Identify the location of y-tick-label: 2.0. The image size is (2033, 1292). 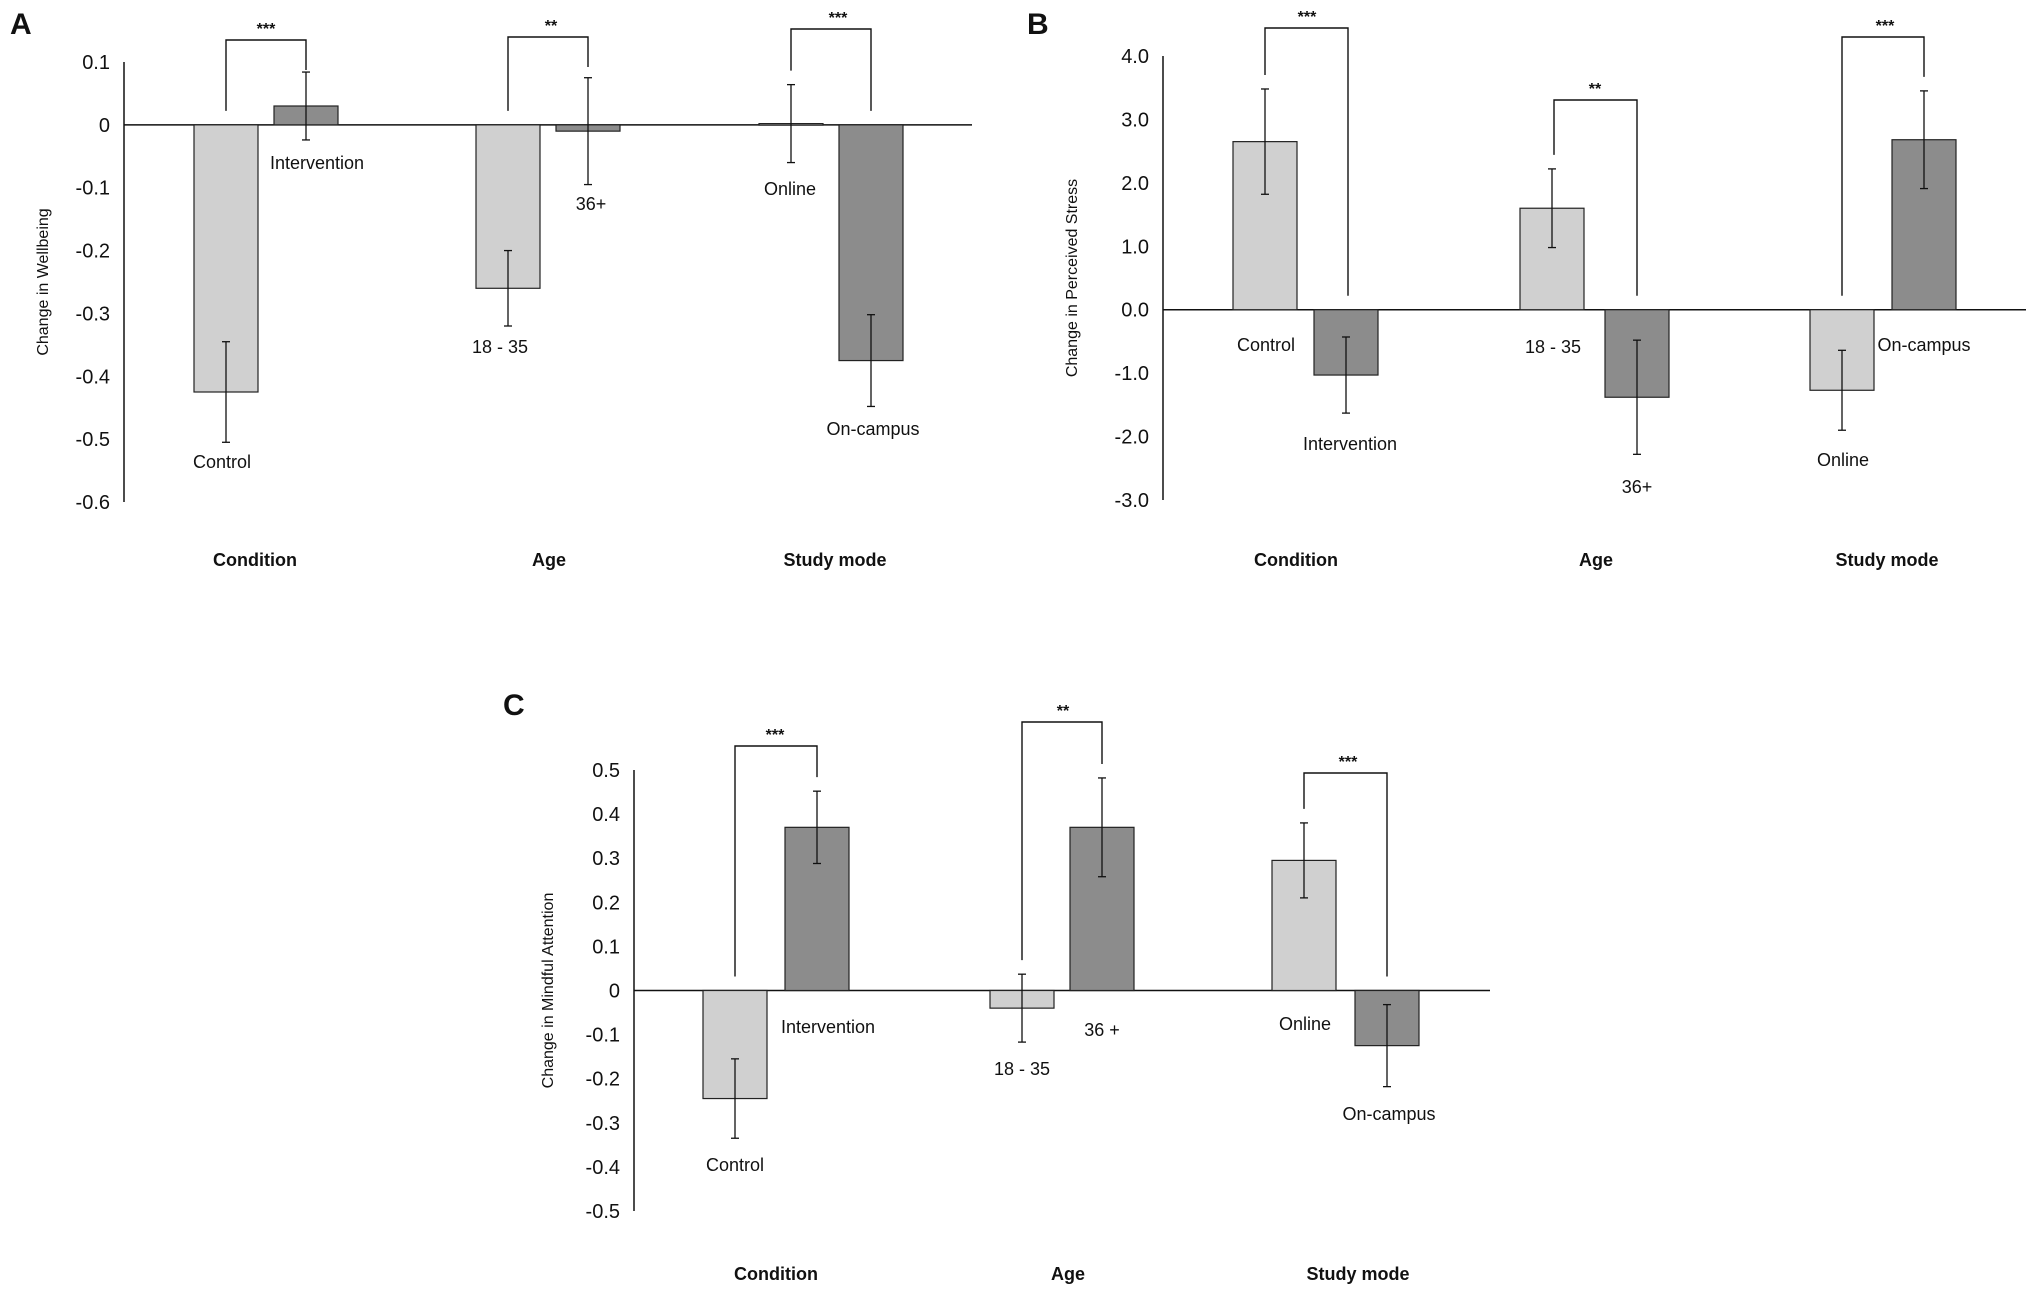
(1135, 184).